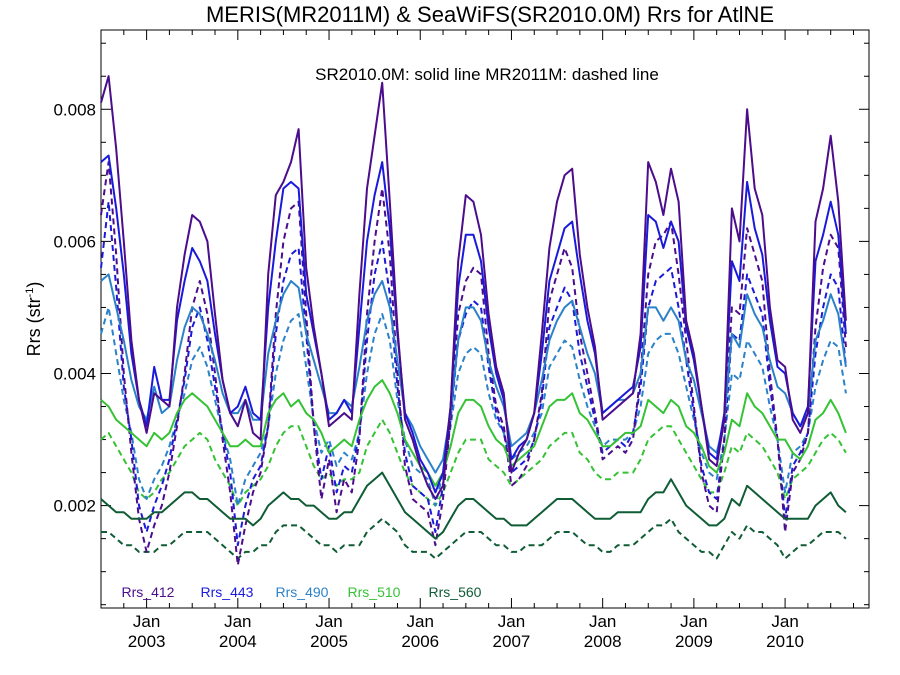  I want to click on legend-item-rrs-510: Rrs_510, so click(374, 592).